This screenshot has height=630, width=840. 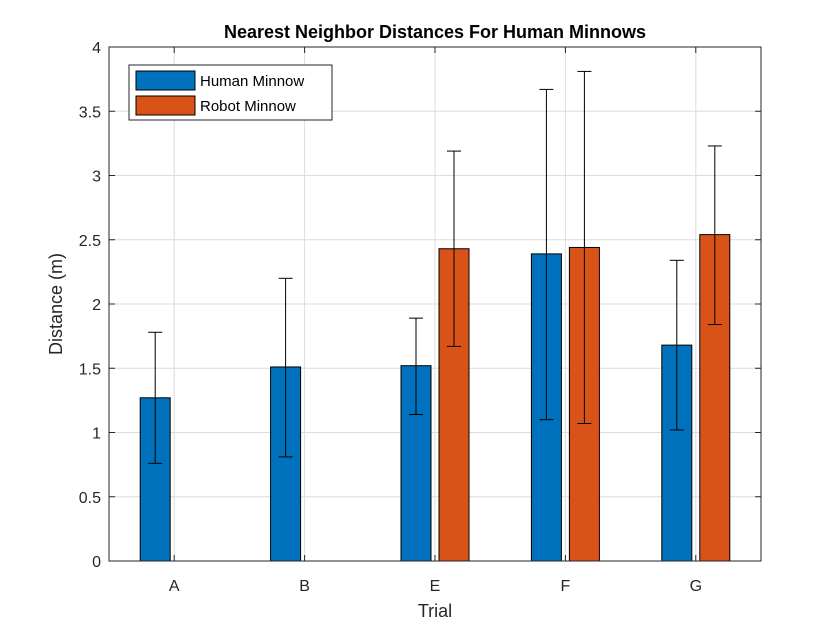 What do you see at coordinates (90, 241) in the screenshot?
I see `y-tick-label: 2.5` at bounding box center [90, 241].